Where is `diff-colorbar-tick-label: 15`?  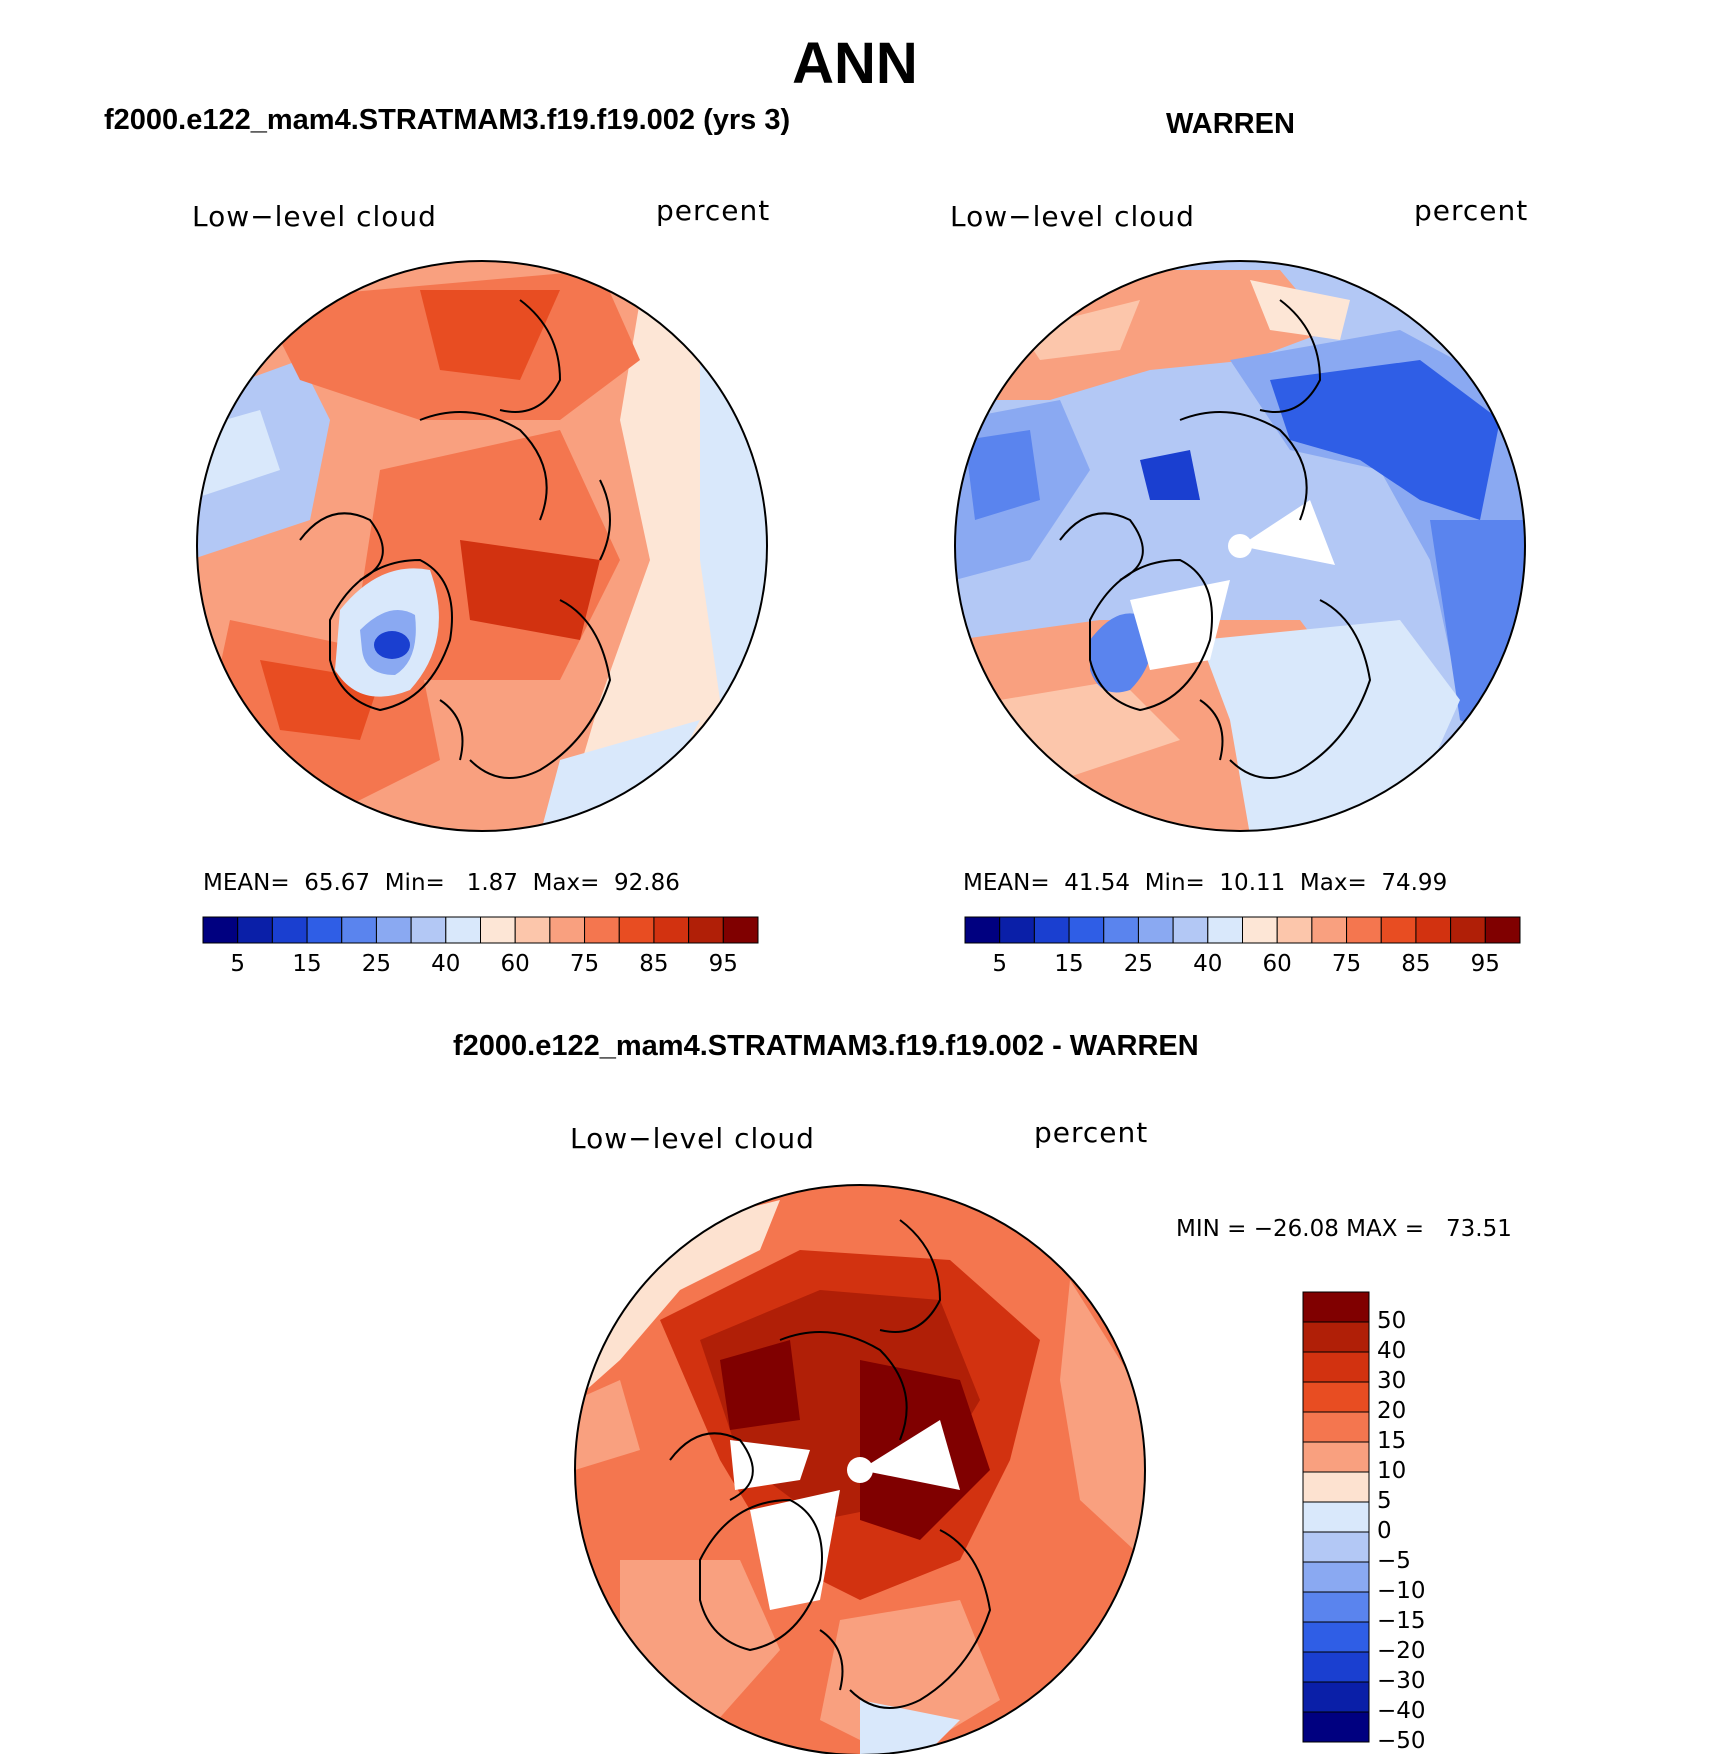
diff-colorbar-tick-label: 15 is located at coordinates (1392, 1441).